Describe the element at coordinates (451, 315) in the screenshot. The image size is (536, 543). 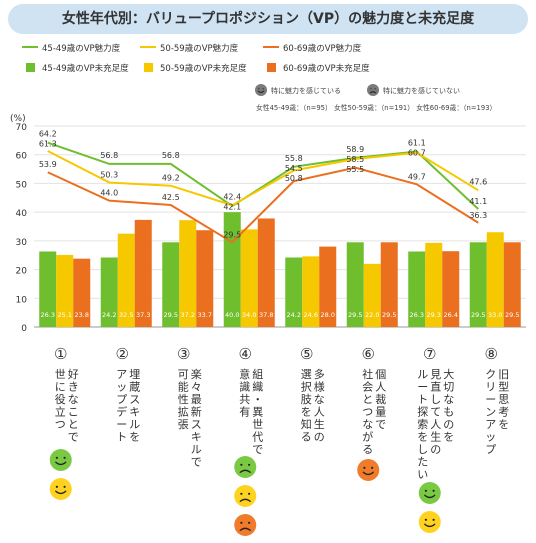
I see `bar-value-label: 26.4` at that location.